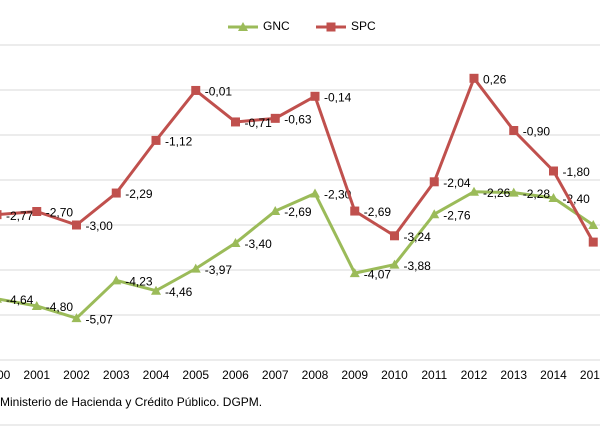 Image resolution: width=600 pixels, height=430 pixels. I want to click on data-label: -4,23, so click(139, 282).